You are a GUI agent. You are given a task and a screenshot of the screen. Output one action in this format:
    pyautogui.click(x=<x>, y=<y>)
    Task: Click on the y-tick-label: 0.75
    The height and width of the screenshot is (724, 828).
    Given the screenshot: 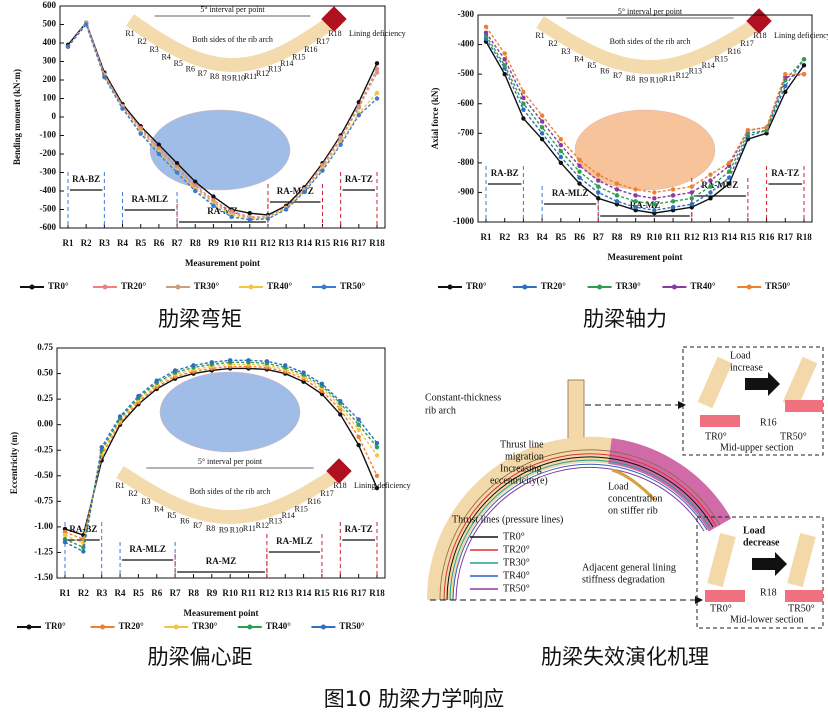 What is the action you would take?
    pyautogui.click(x=45, y=347)
    